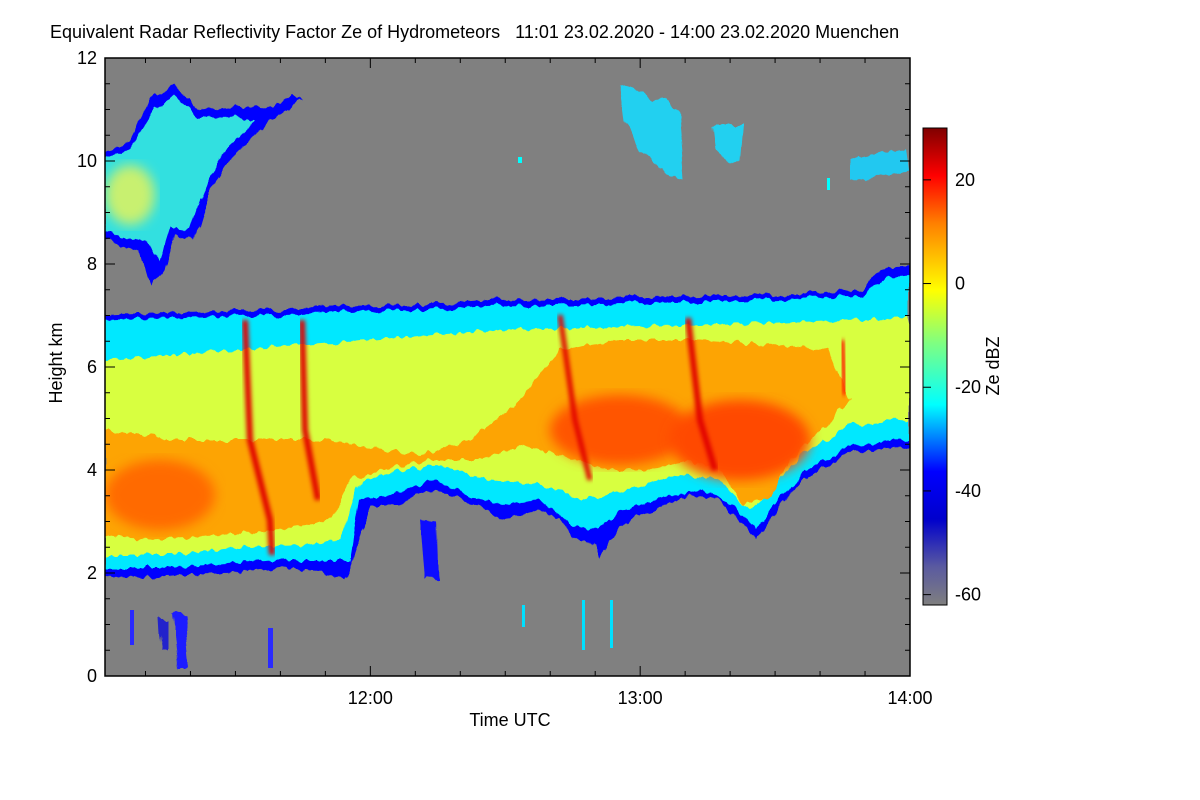 The width and height of the screenshot is (1200, 800). I want to click on y-tick-label: 4, so click(92, 470).